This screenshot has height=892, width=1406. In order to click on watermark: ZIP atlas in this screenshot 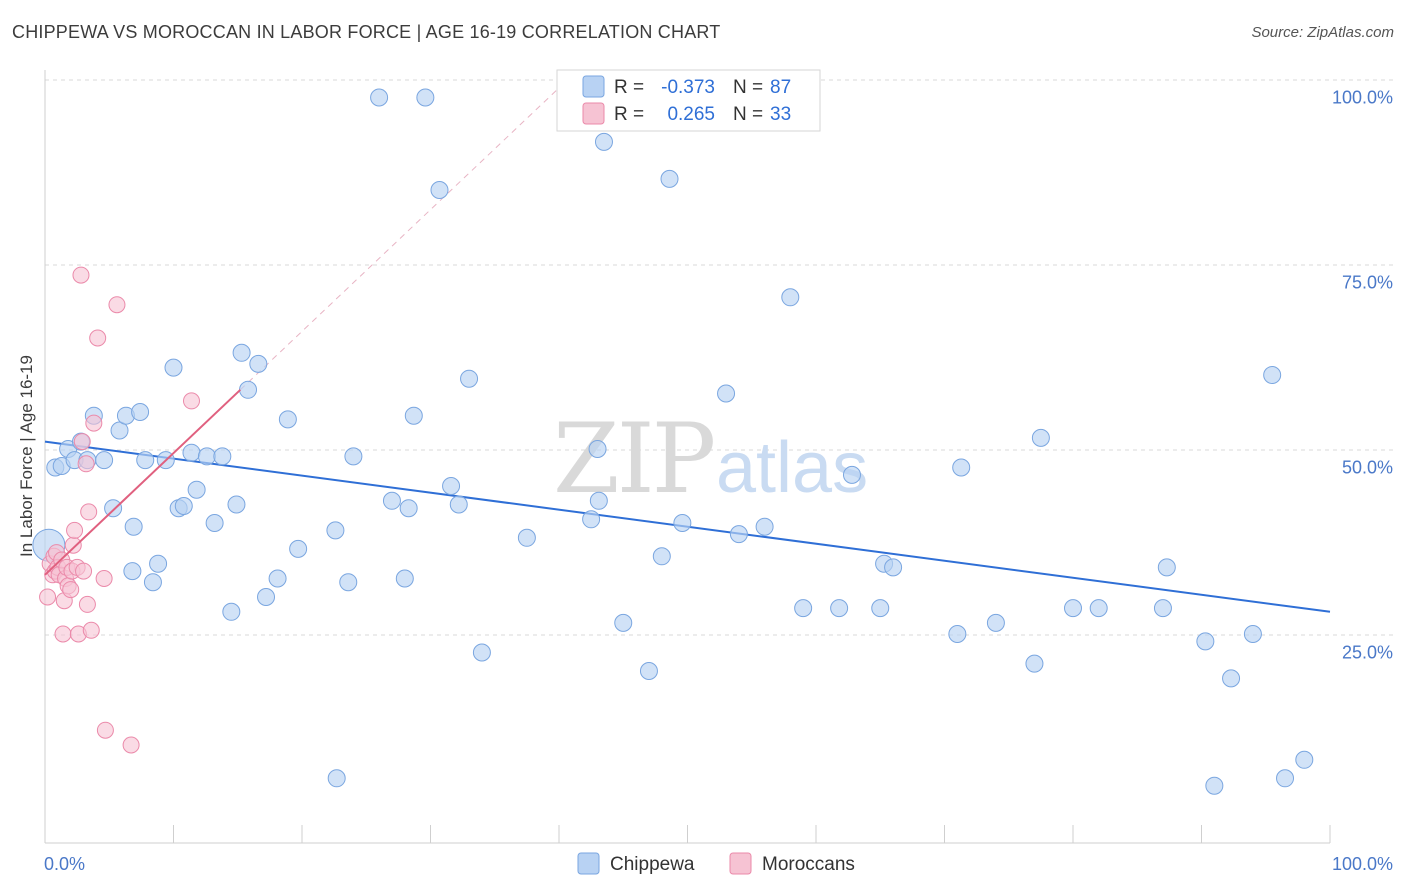, I will do `click(710, 459)`.